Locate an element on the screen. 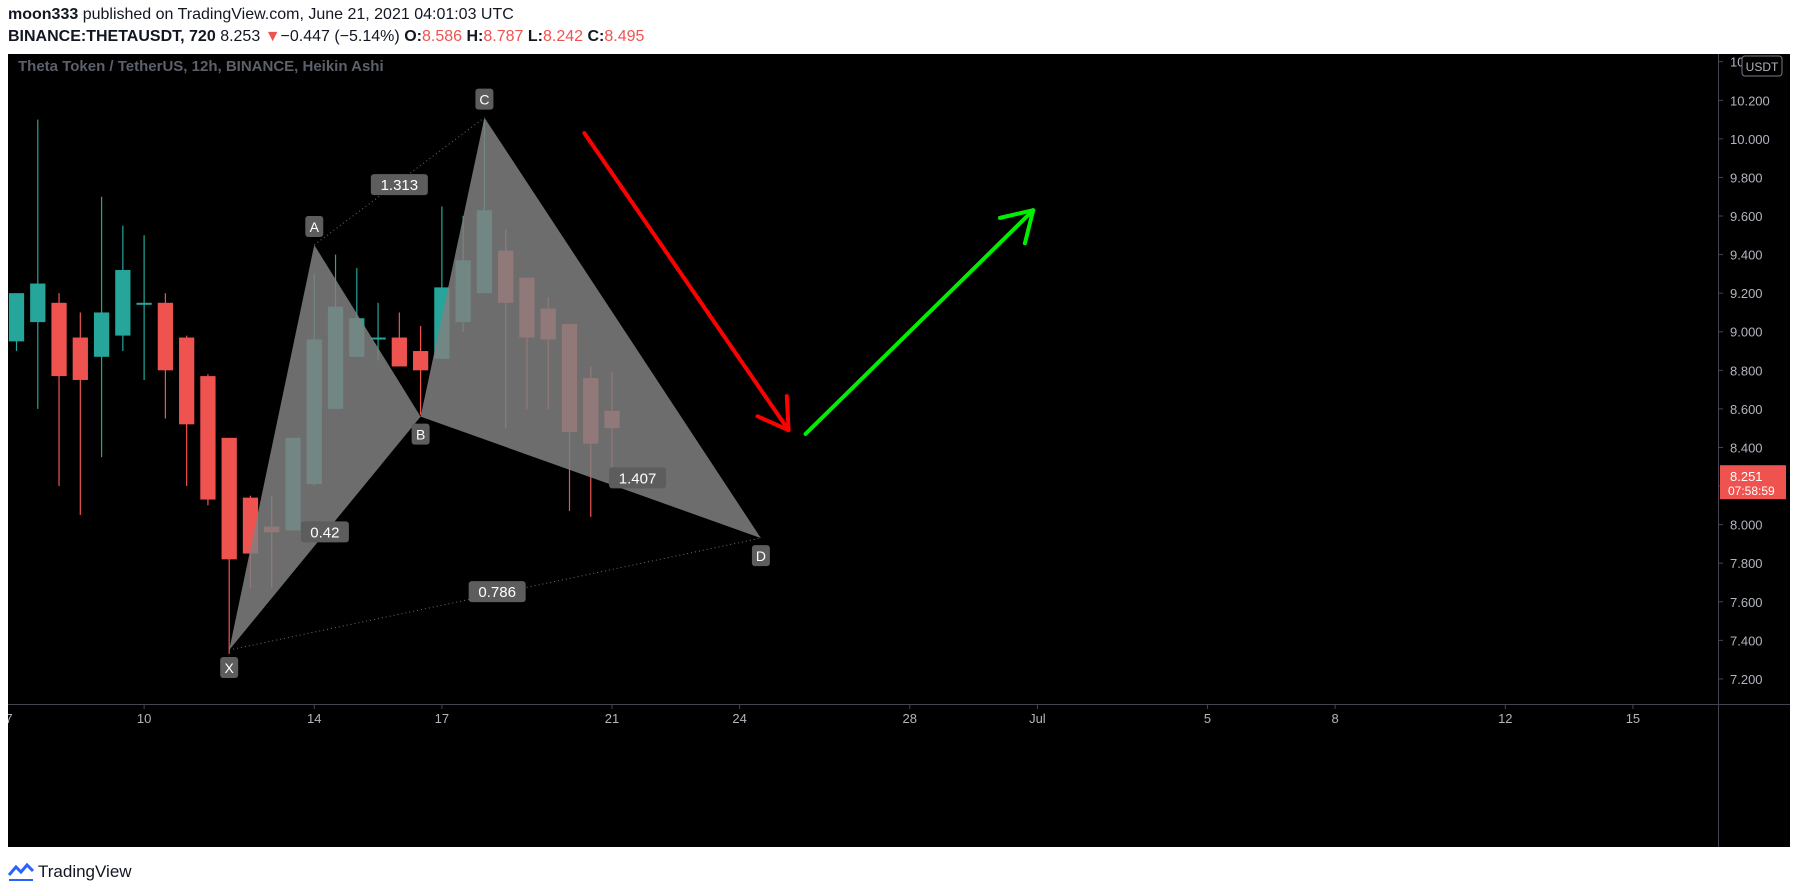  x-tick-label: 28 is located at coordinates (910, 718).